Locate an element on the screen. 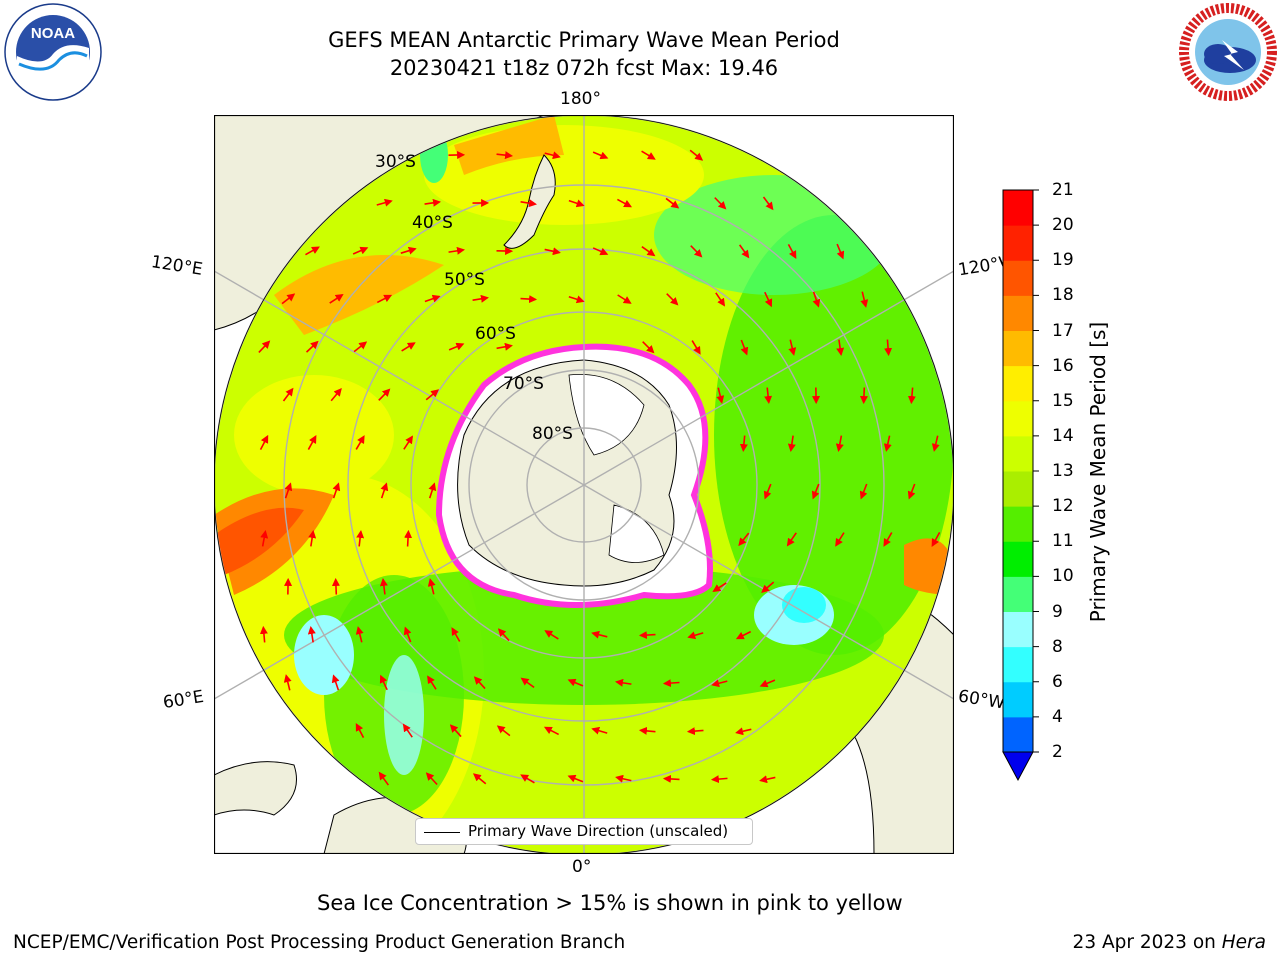 This screenshot has width=1280, height=960. lat-label-60s: 60°S is located at coordinates (495, 334).